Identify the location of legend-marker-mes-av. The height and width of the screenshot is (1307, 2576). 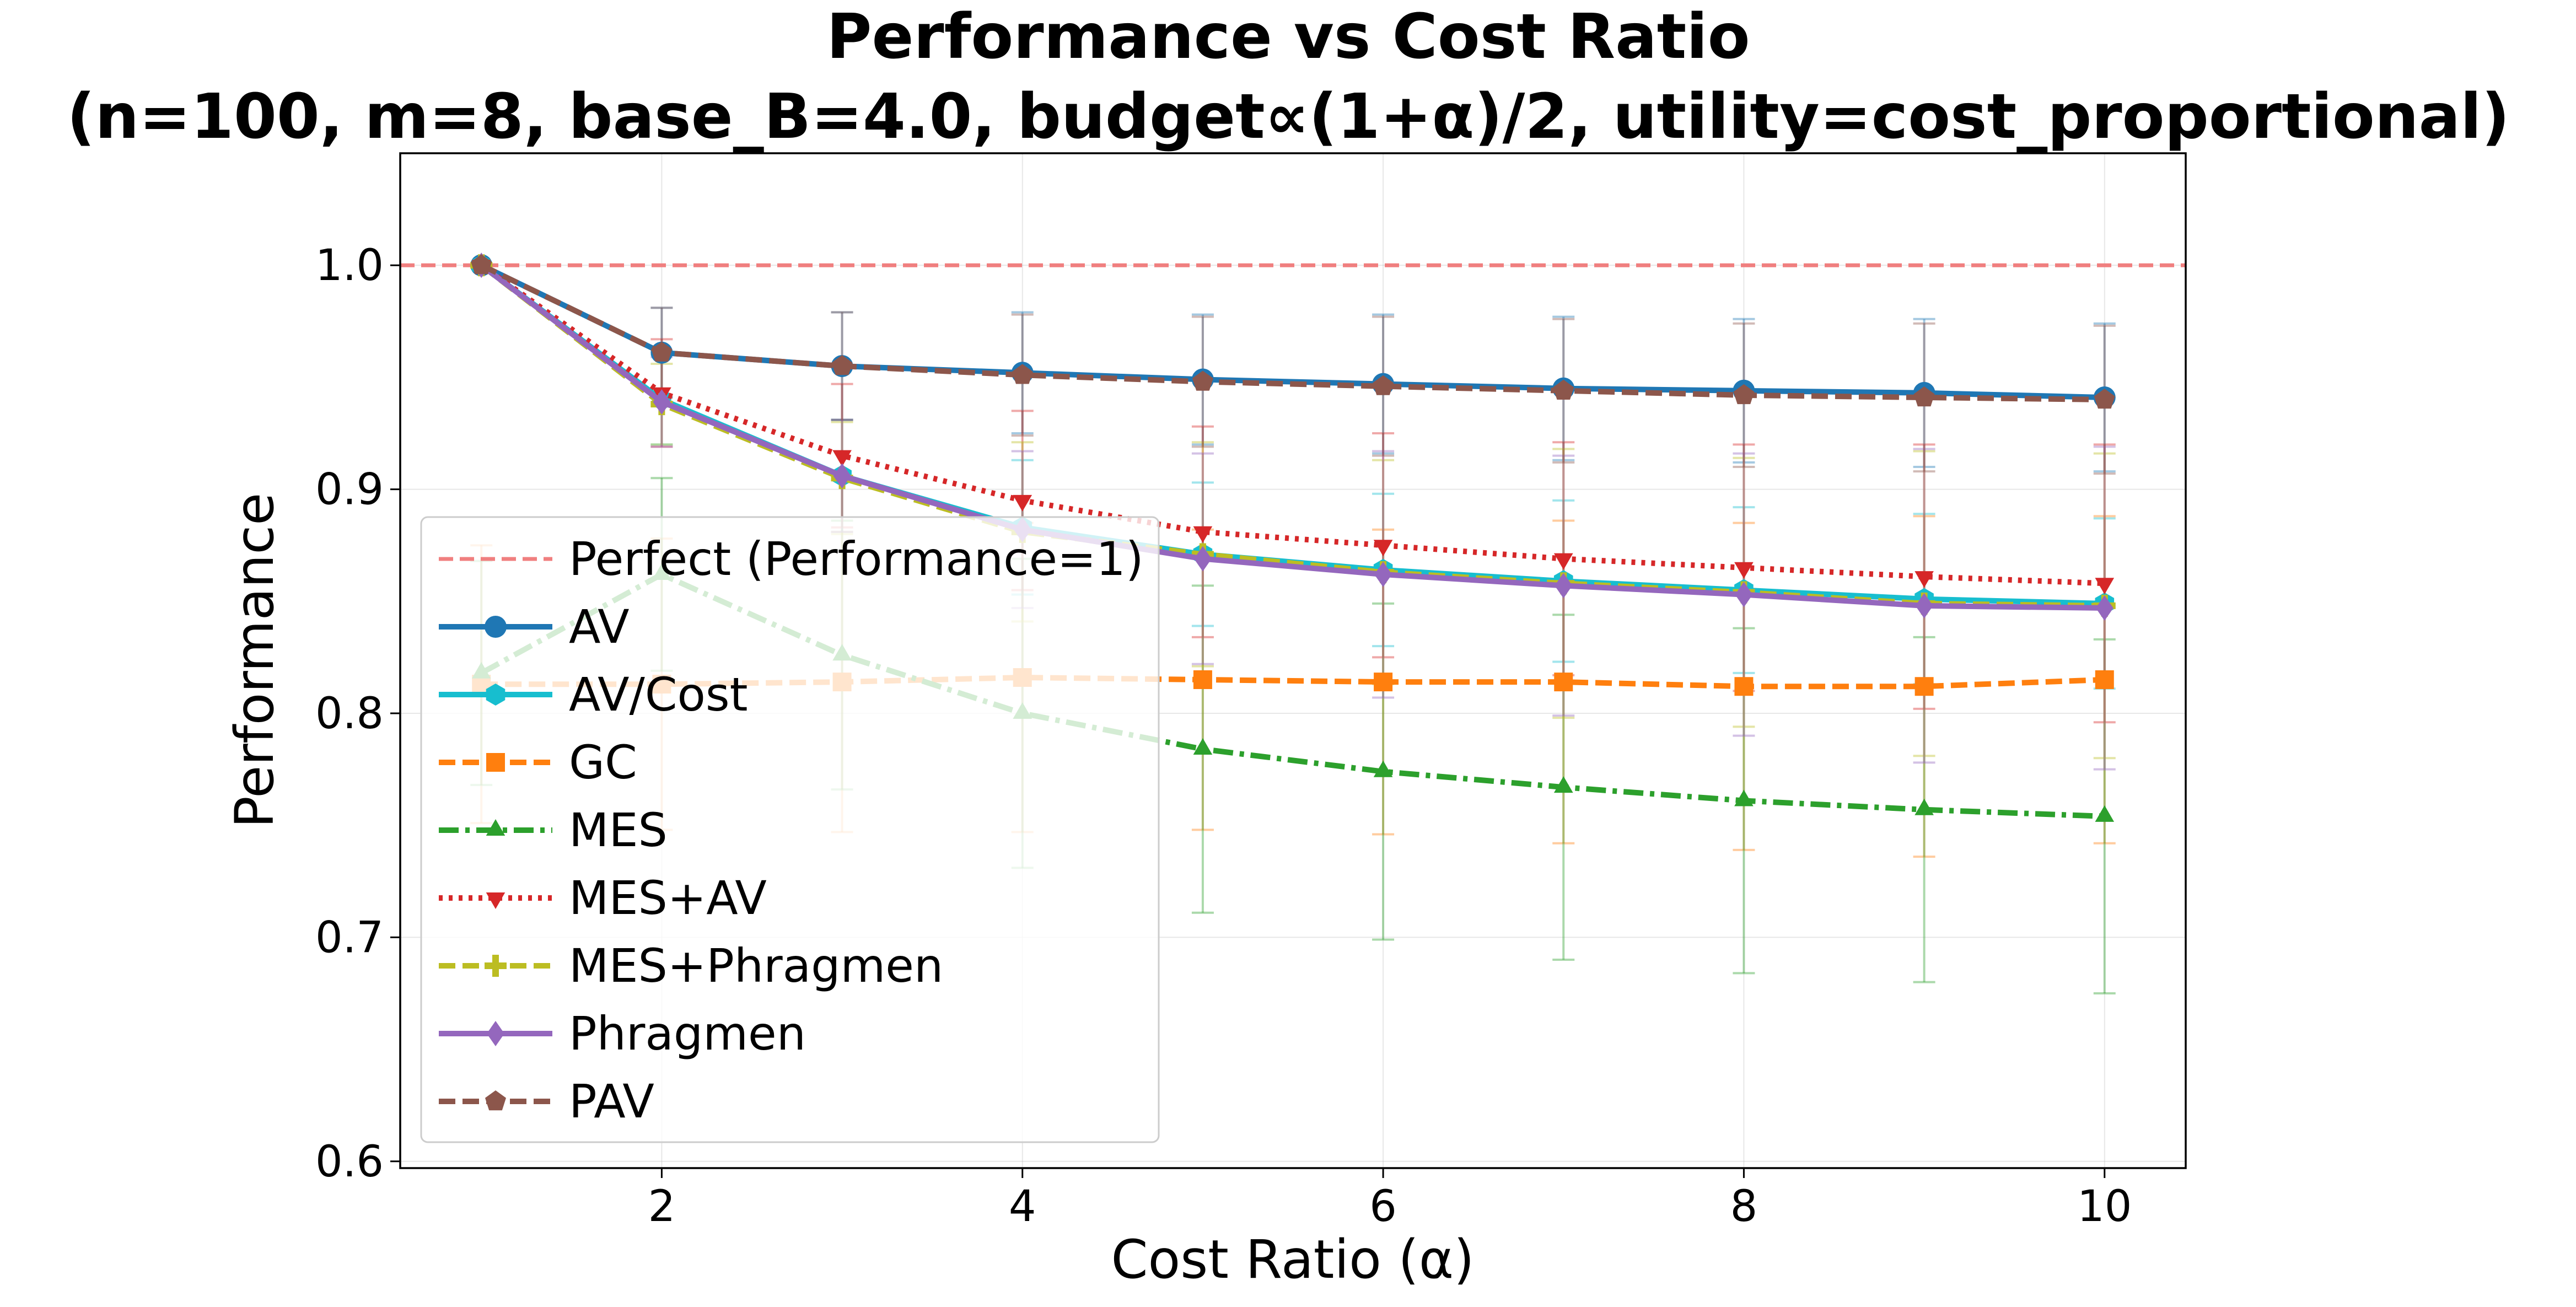
(495, 900).